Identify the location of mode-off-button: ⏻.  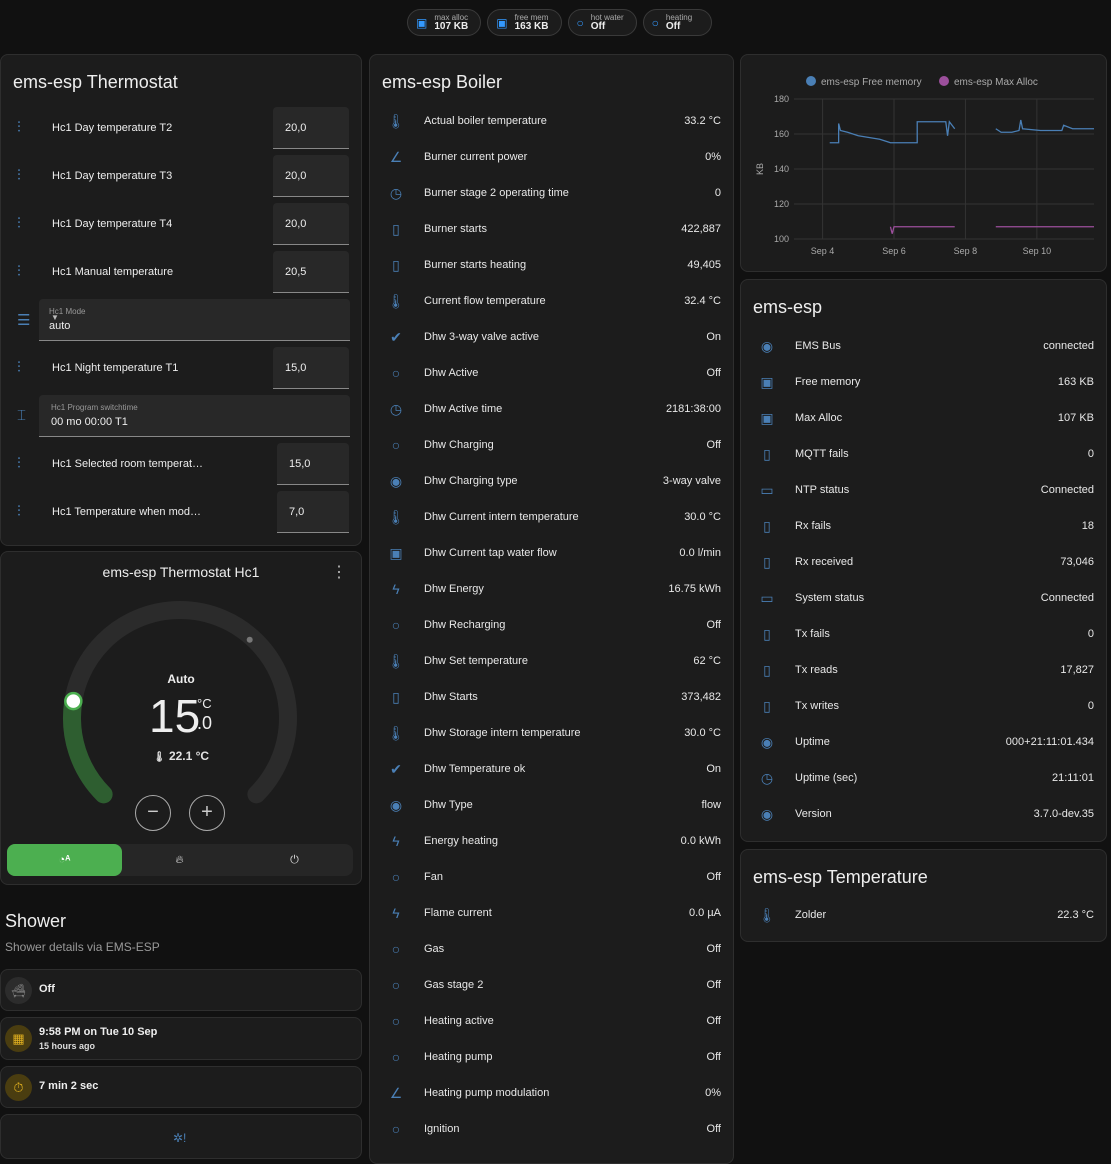
(294, 860).